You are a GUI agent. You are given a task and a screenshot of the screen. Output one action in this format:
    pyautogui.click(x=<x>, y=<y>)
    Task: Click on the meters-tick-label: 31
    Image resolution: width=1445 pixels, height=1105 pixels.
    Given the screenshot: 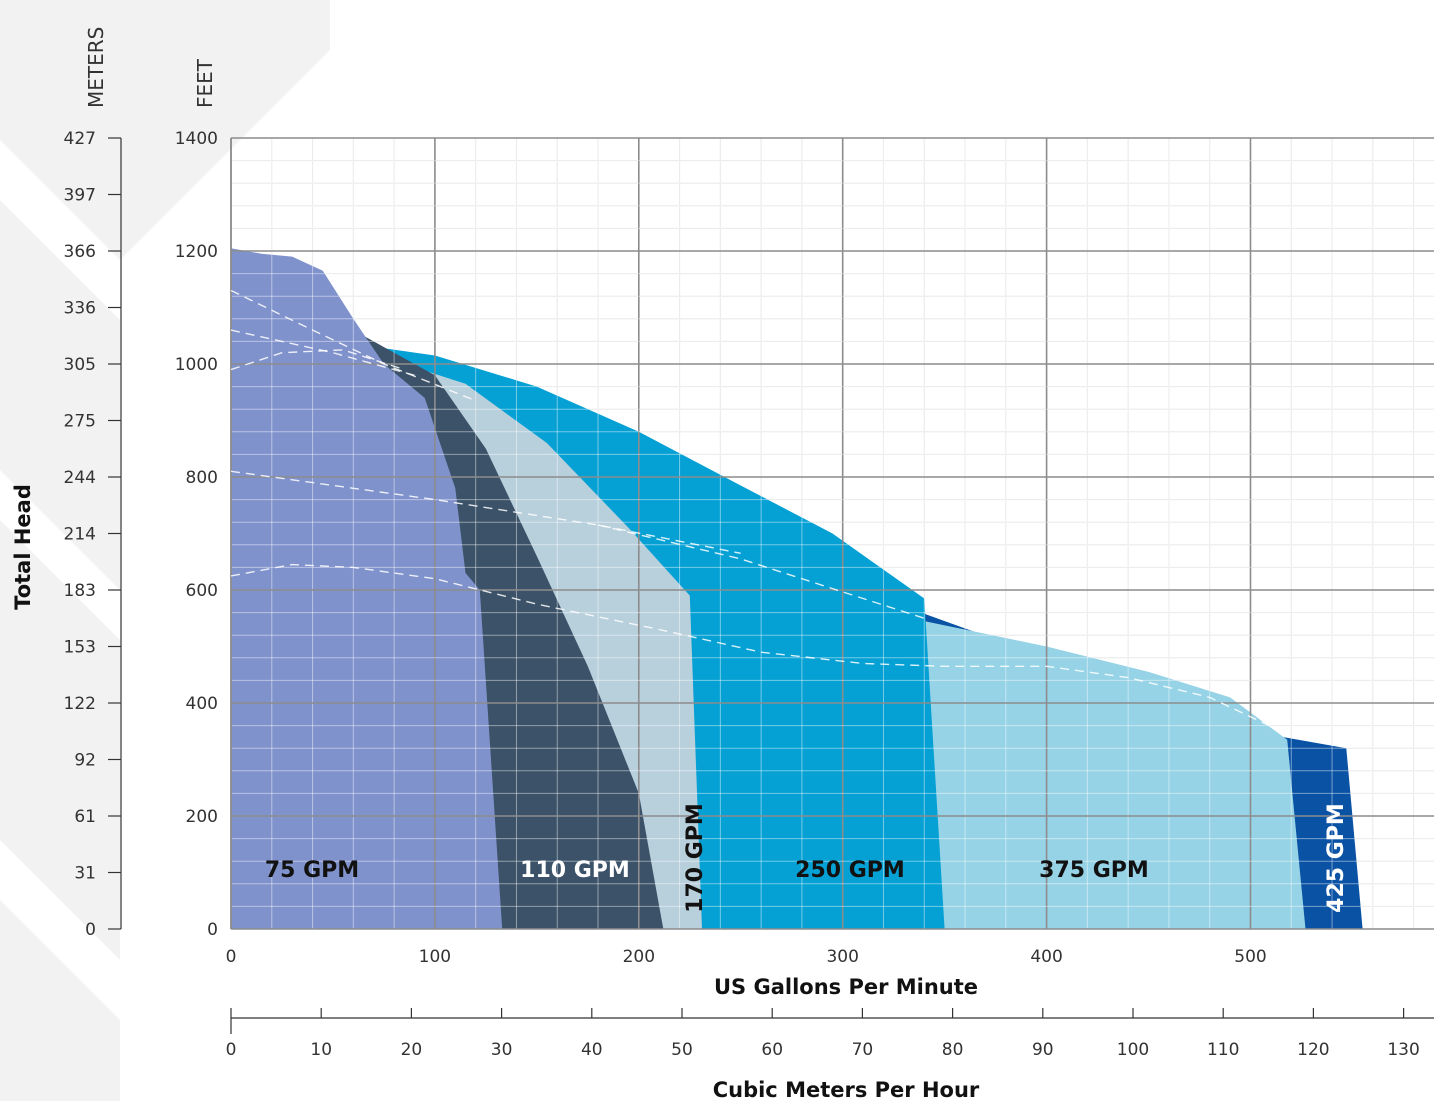 What is the action you would take?
    pyautogui.click(x=85, y=874)
    